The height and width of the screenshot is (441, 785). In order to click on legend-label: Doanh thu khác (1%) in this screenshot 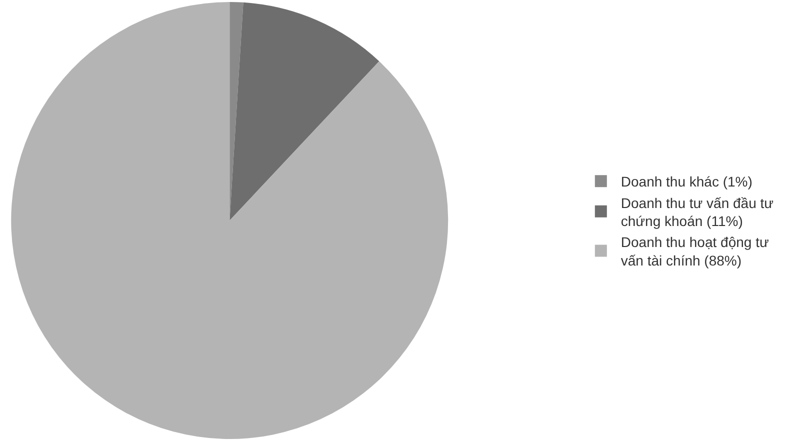, I will do `click(686, 182)`.